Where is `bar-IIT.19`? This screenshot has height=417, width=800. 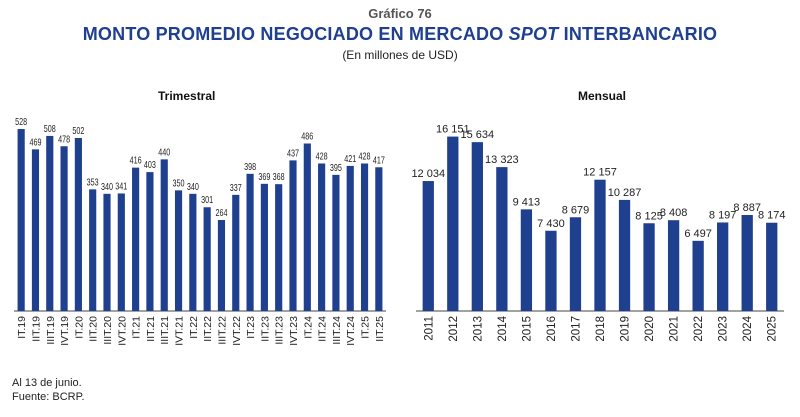
bar-IIT.19 is located at coordinates (35, 230).